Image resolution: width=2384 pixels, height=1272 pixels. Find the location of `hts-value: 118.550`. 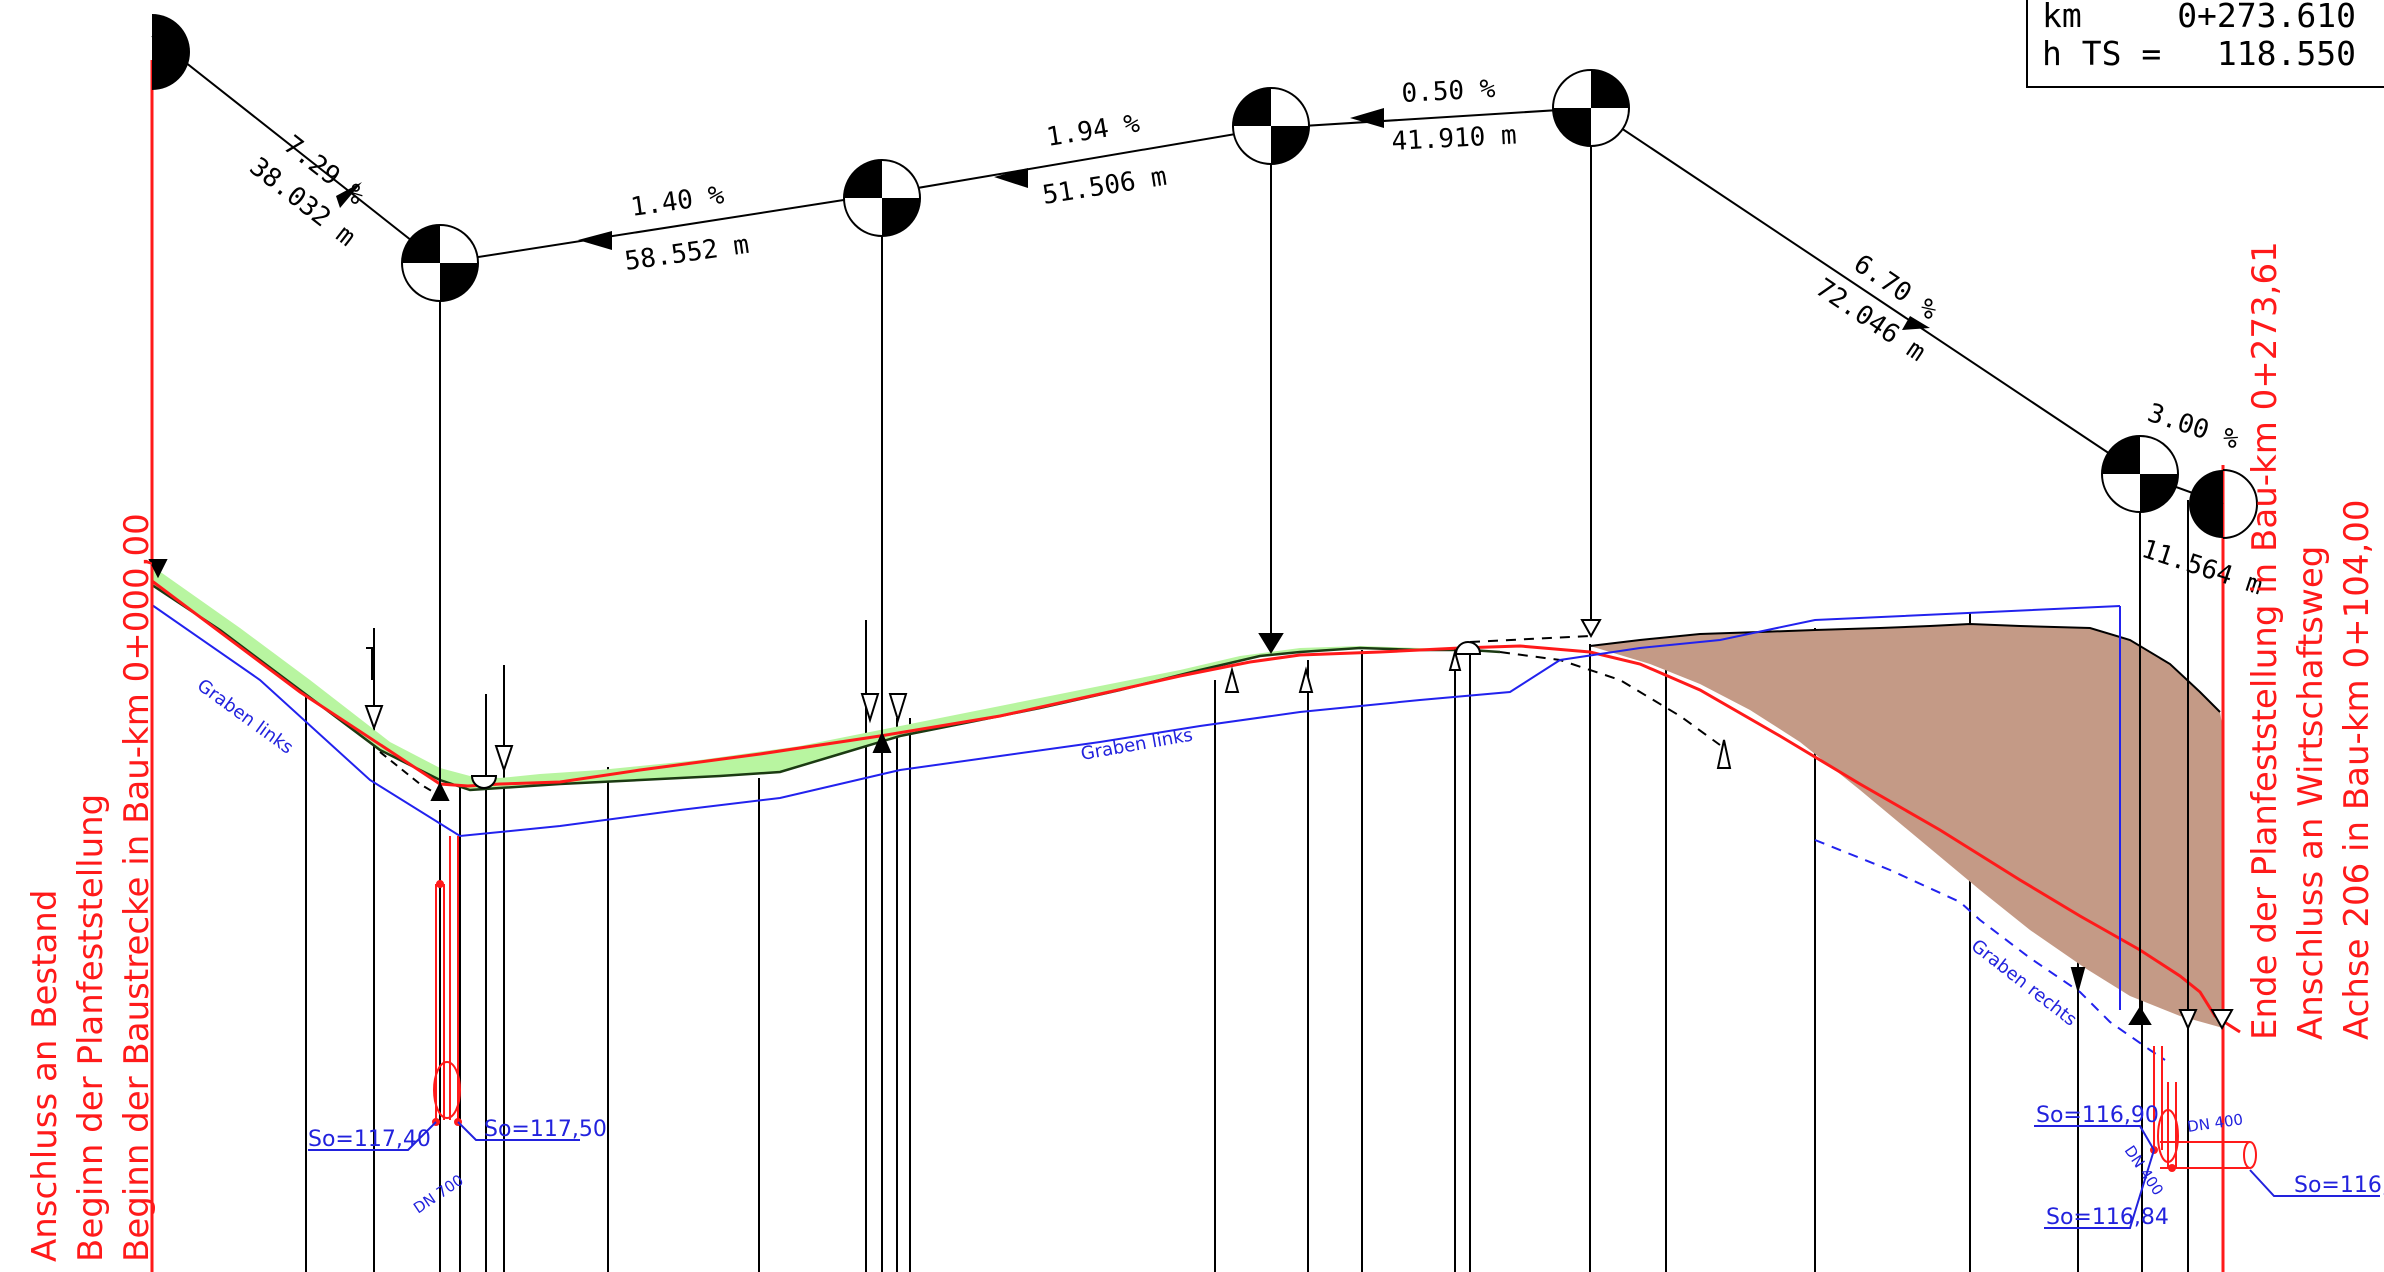

hts-value: 118.550 is located at coordinates (2286, 53).